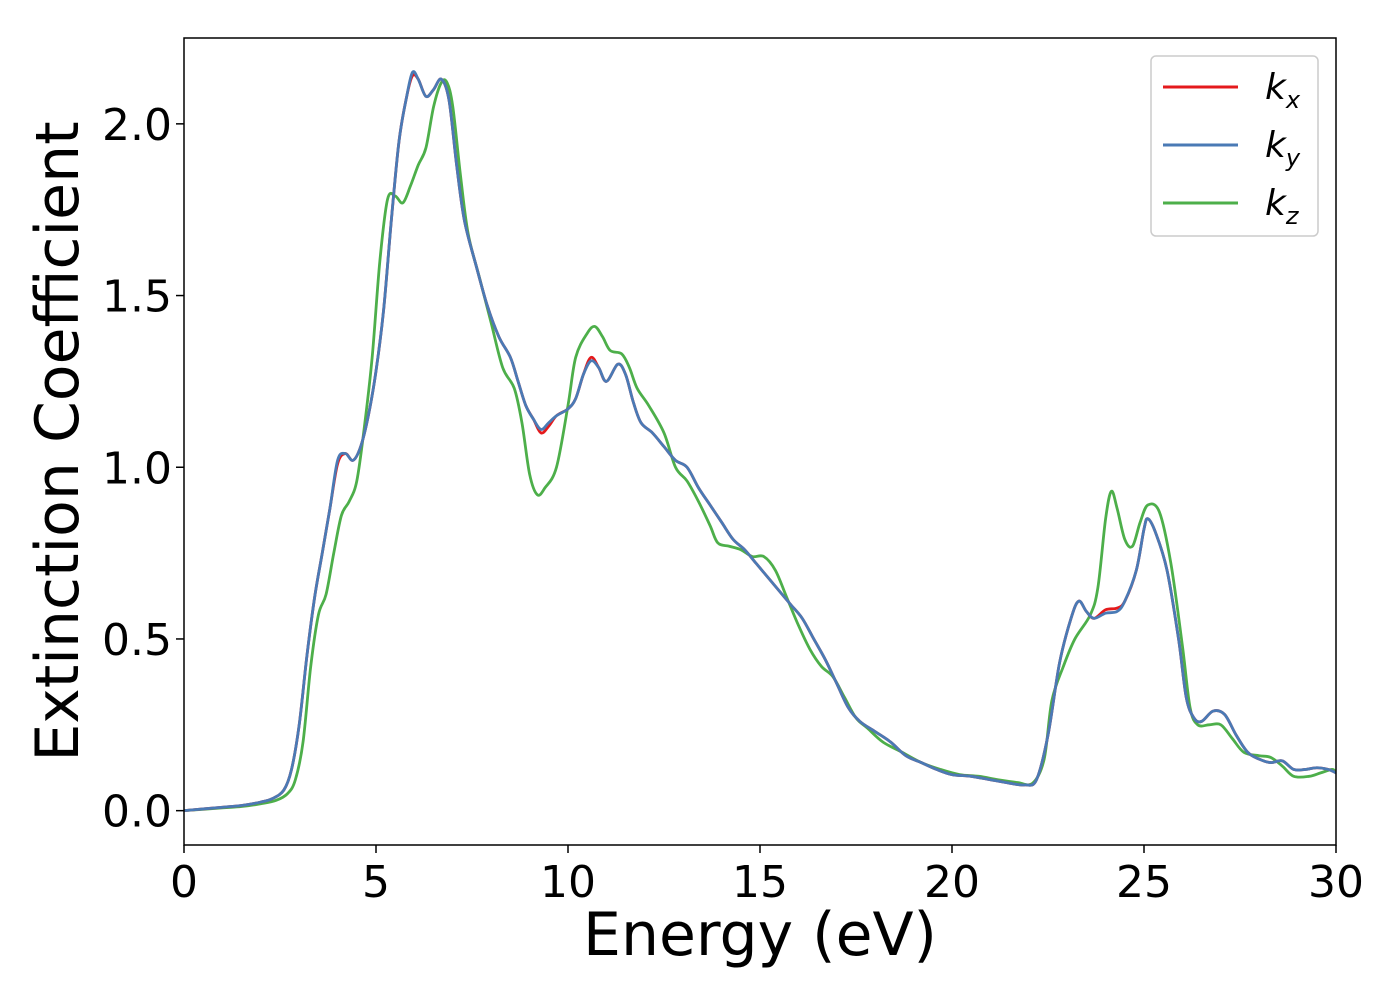  Describe the element at coordinates (1336, 882) in the screenshot. I see `x-tick-label: 30` at that location.